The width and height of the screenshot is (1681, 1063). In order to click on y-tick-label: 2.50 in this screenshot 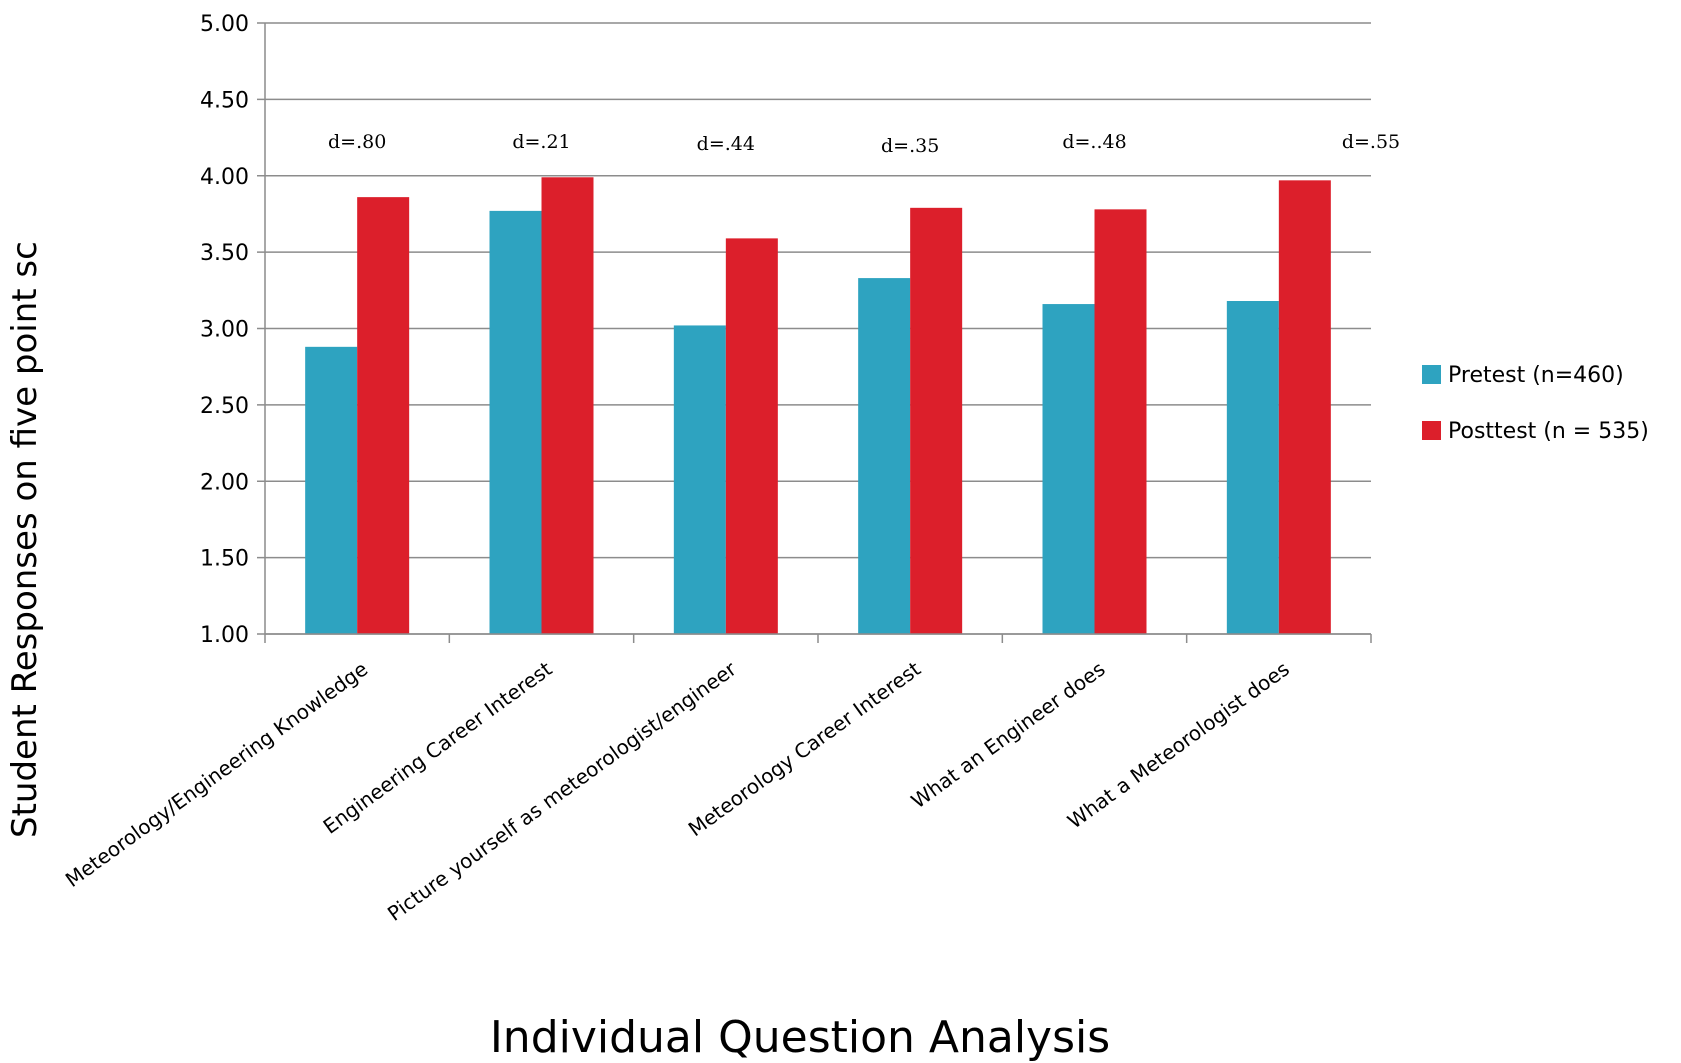, I will do `click(224, 406)`.